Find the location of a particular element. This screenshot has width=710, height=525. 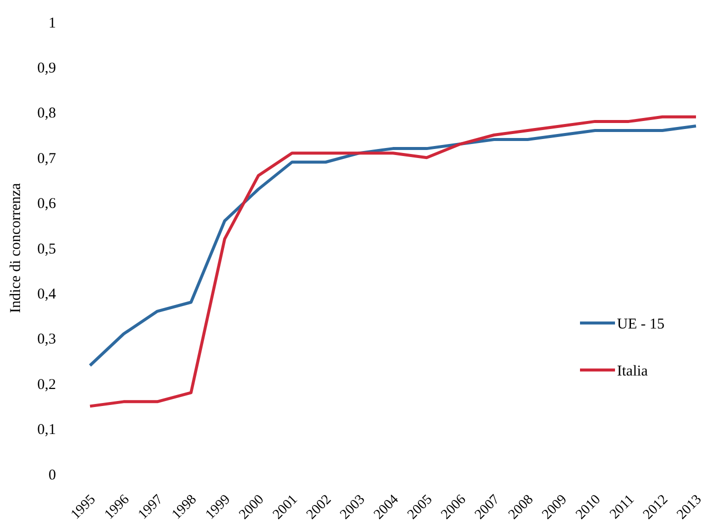

y-tick-label: 0,4 is located at coordinates (46, 294).